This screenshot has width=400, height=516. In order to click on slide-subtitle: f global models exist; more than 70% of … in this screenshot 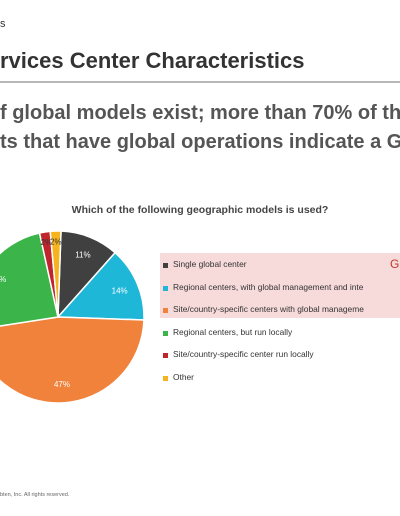, I will do `click(200, 128)`.